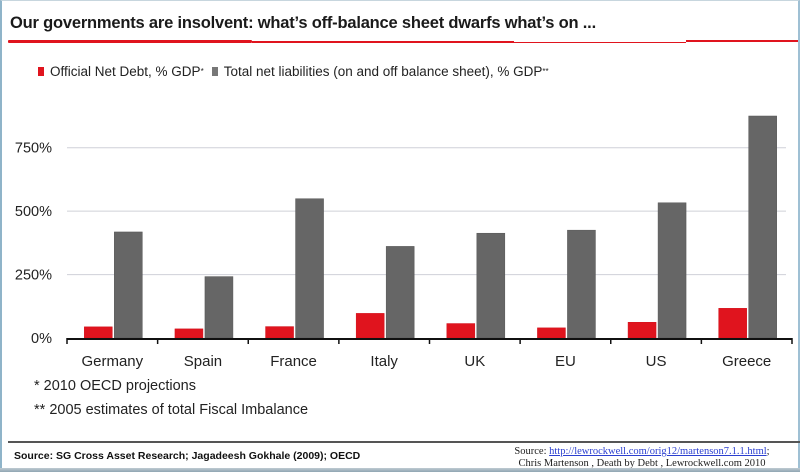 This screenshot has height=472, width=800. I want to click on x-tick-label: Greece, so click(746, 361).